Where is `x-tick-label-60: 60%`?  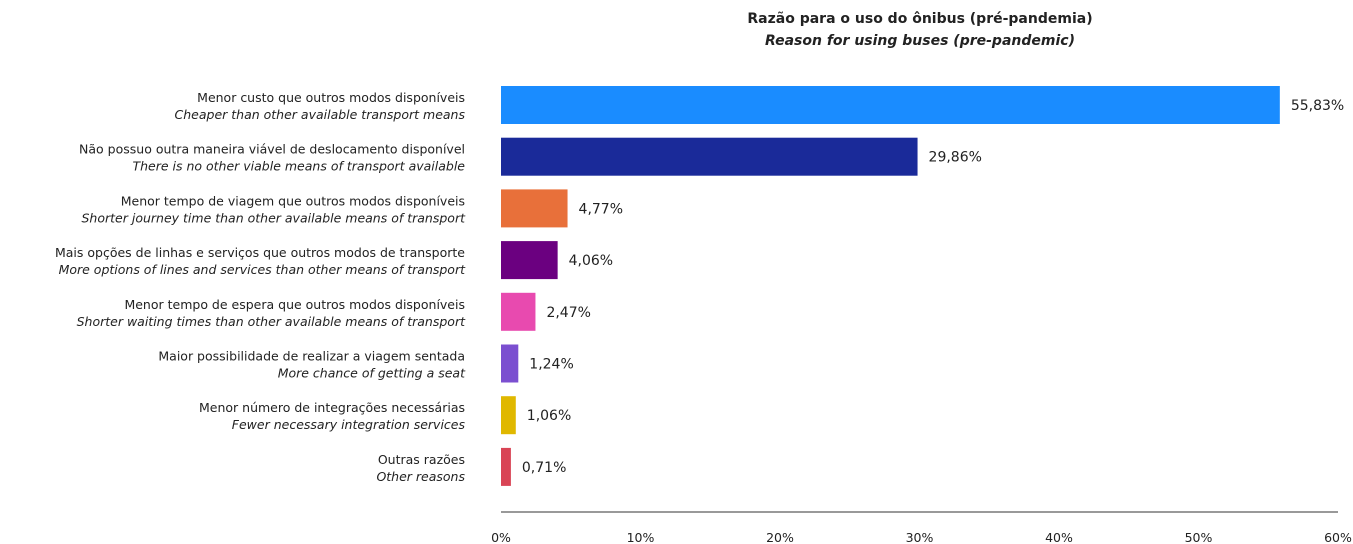 x-tick-label-60: 60% is located at coordinates (1338, 537).